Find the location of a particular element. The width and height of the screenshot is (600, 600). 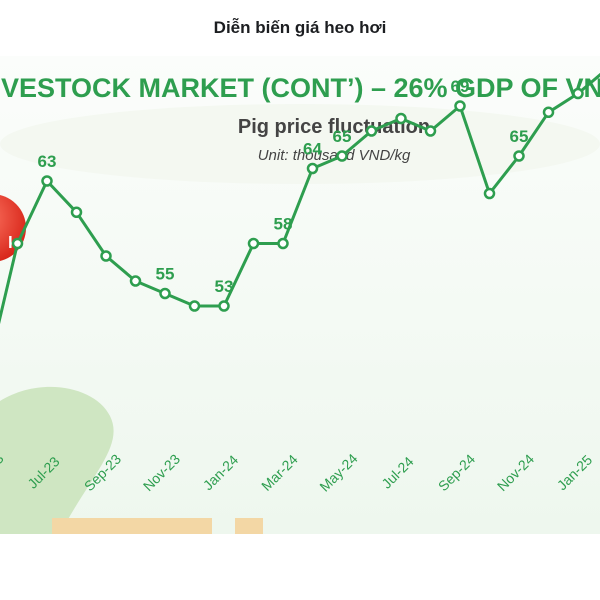

chart-title: Pig price fluctuation is located at coordinates (334, 127).